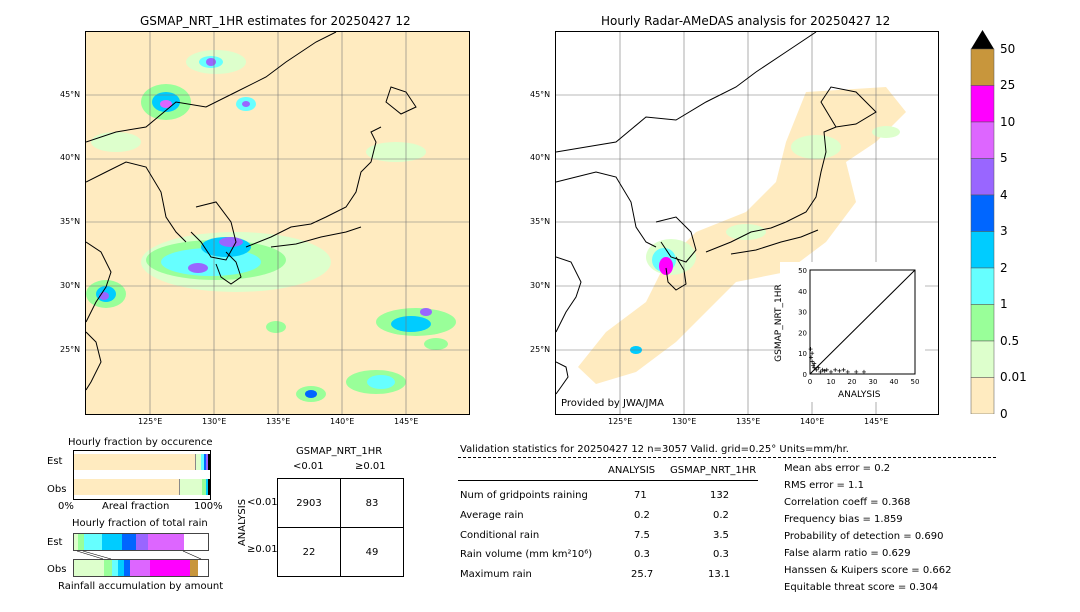 The image size is (1080, 612). I want to click on left-lon-label: 145°E, so click(406, 421).